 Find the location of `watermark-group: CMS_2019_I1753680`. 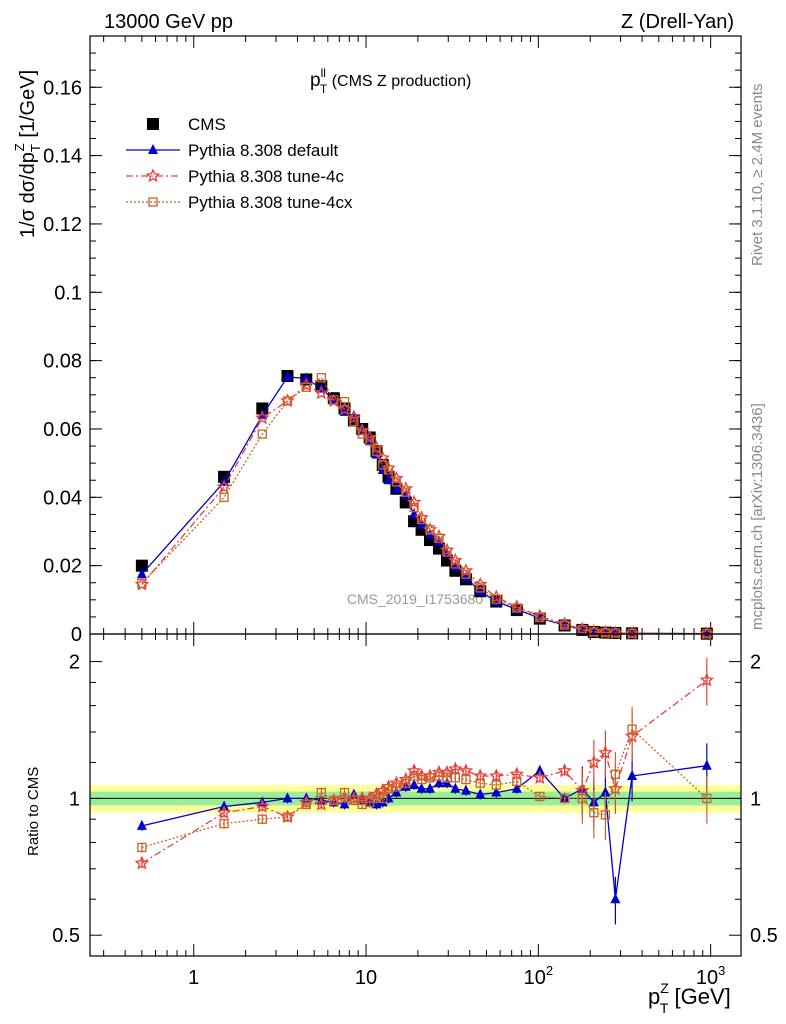

watermark-group: CMS_2019_I1753680 is located at coordinates (415, 599).